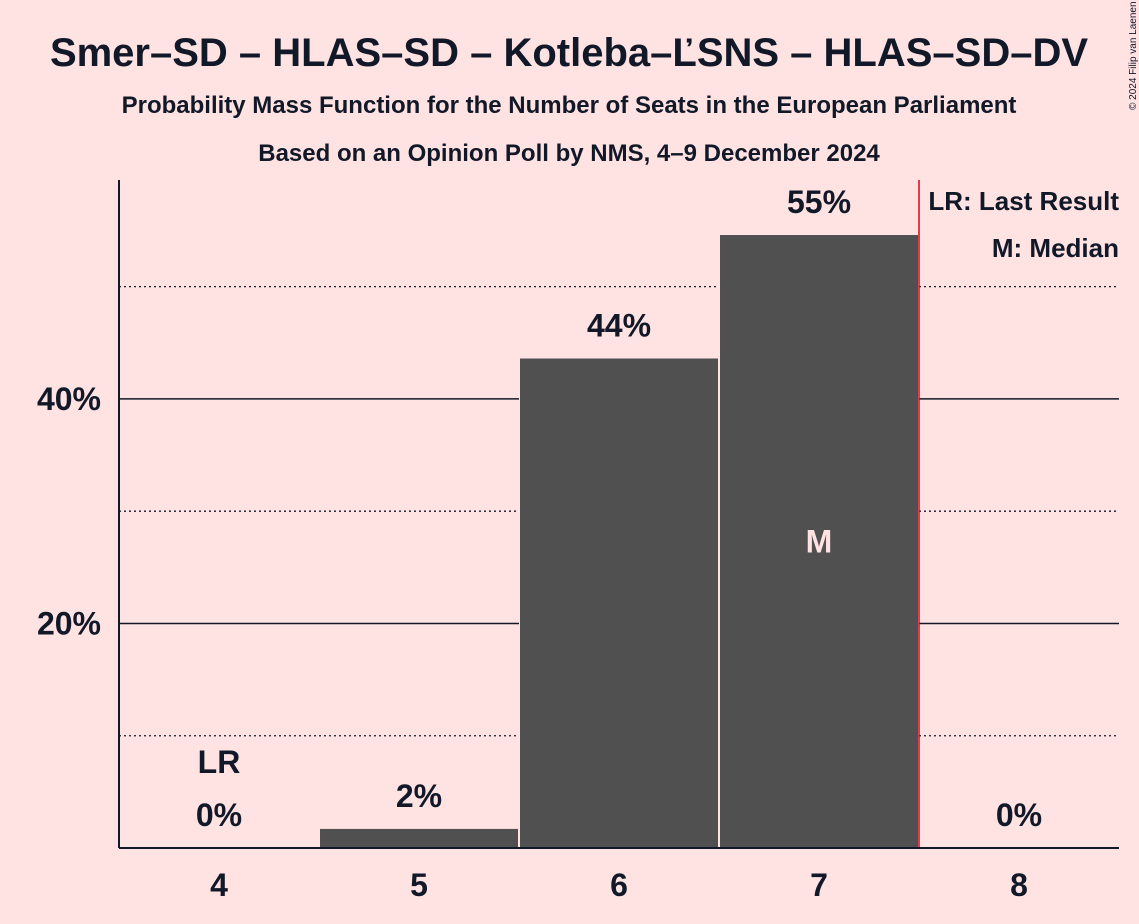  I want to click on bar-value-label: 55%, so click(819, 202).